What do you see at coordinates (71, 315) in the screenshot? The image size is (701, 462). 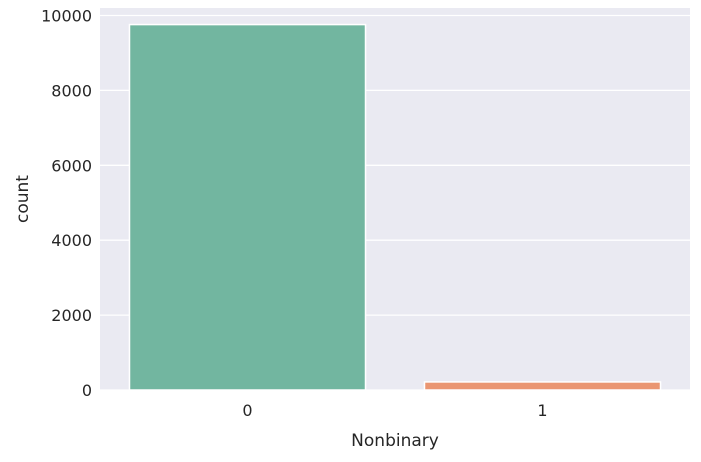 I see `y-tick-label: 2000` at bounding box center [71, 315].